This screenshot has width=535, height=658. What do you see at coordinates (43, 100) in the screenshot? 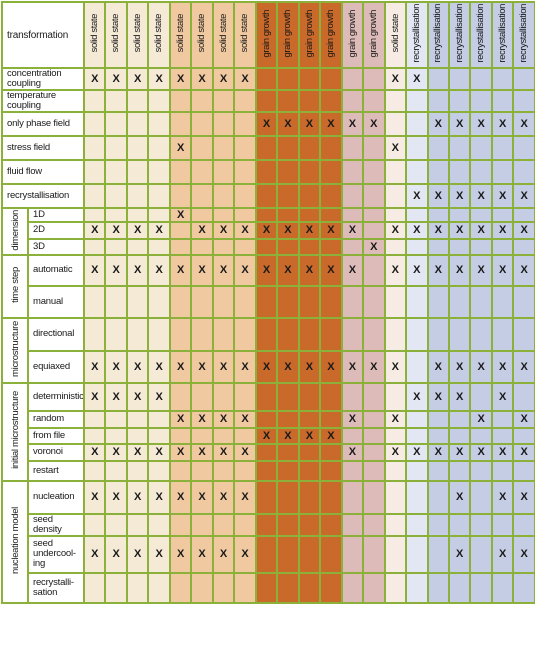
I see `row-label: temperature coupling` at bounding box center [43, 100].